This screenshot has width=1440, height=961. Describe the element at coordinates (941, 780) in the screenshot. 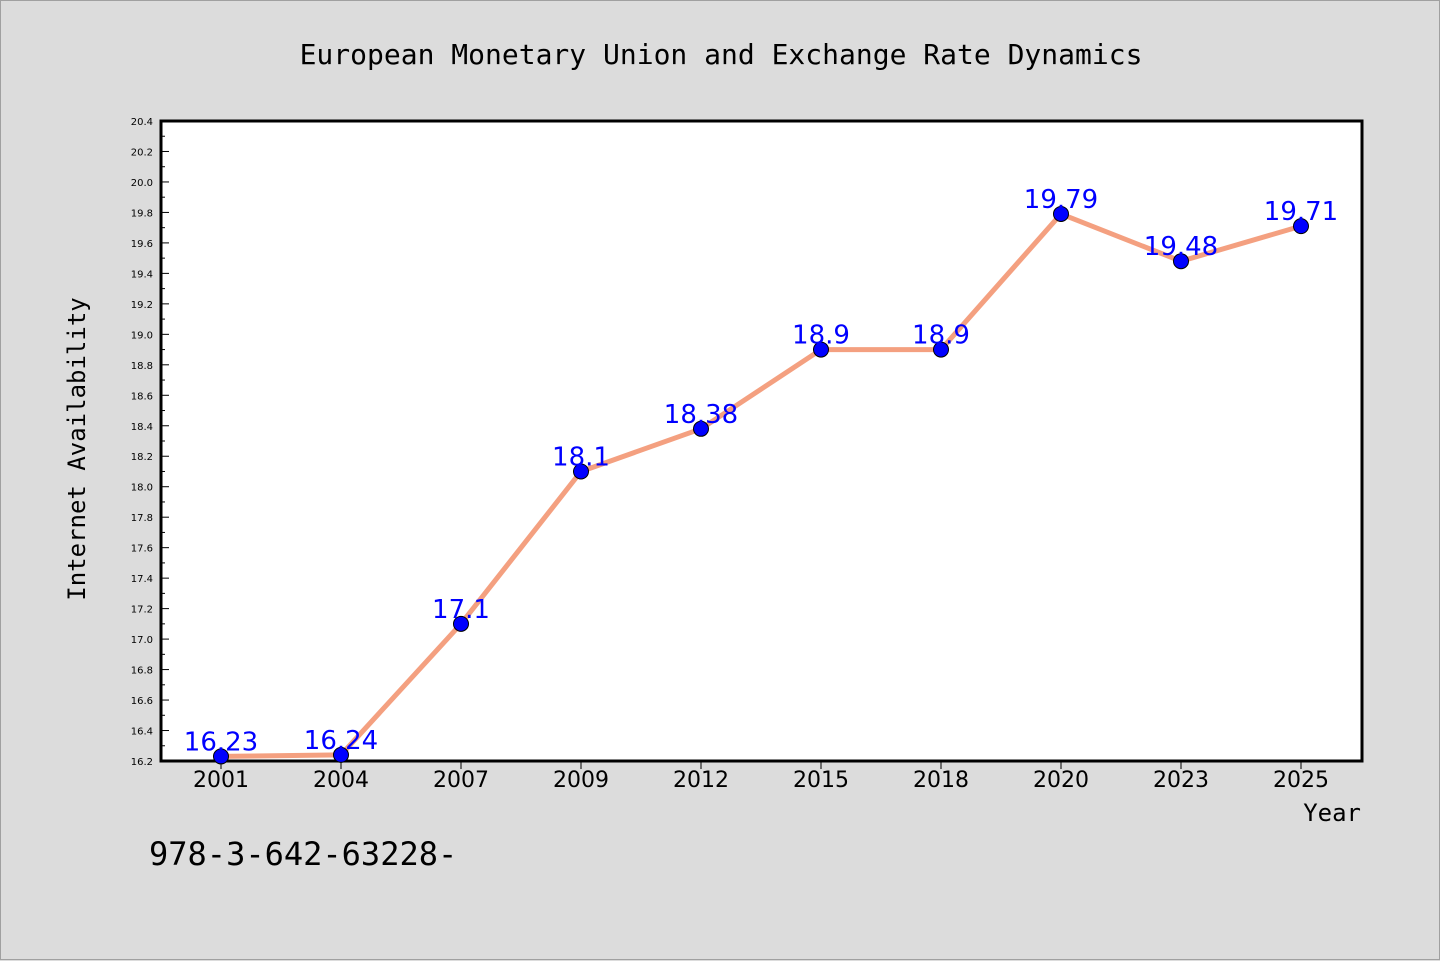

I see `x-tick-label: 2018` at that location.